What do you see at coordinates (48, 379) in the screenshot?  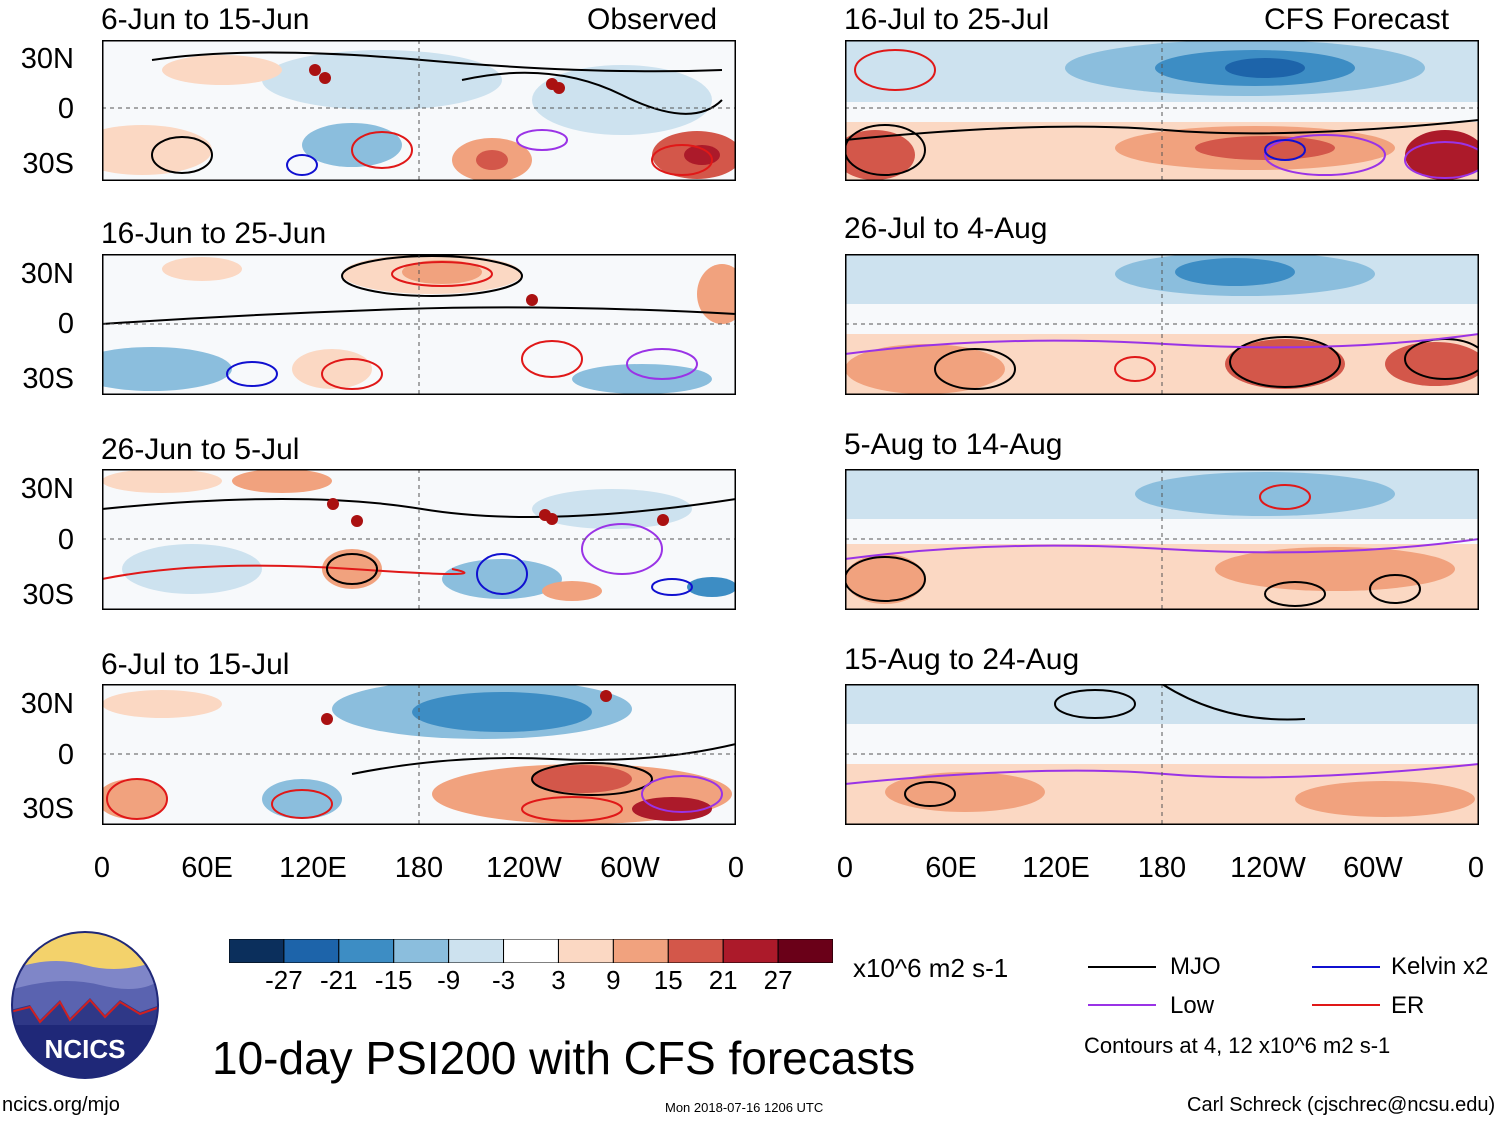 I see `lat-label-30s-2: 30S` at bounding box center [48, 379].